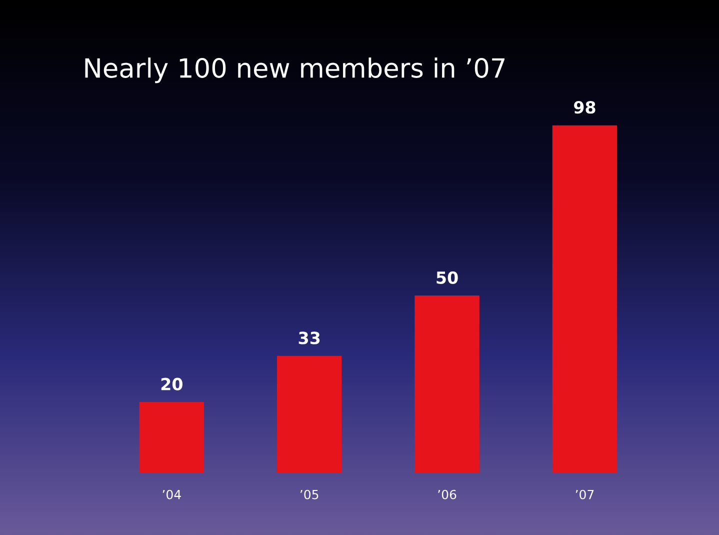  Describe the element at coordinates (171, 384) in the screenshot. I see `data-label: 20` at that location.